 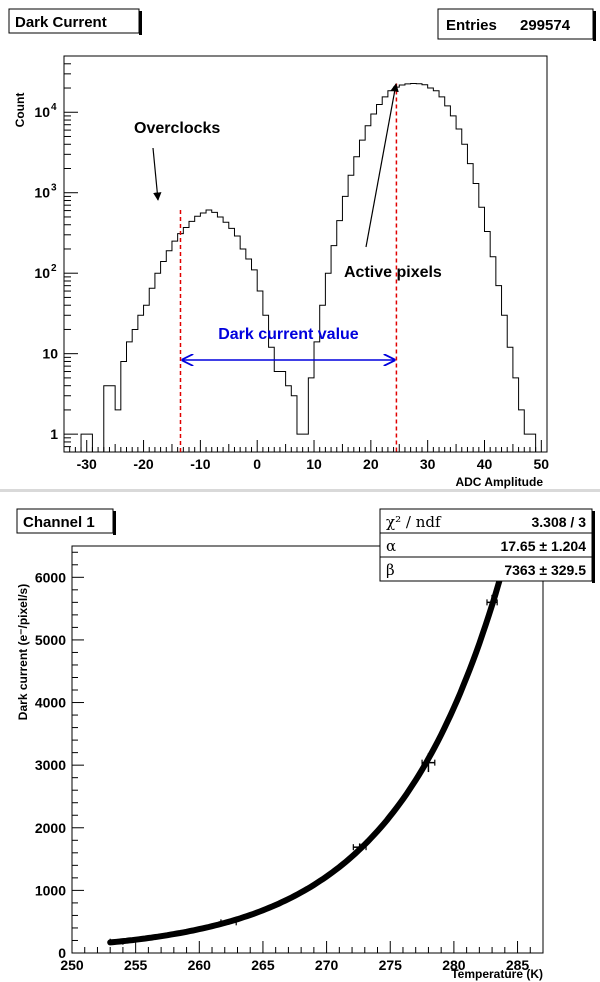 I want to click on fit-x-tick-label: 275, so click(x=391, y=965).